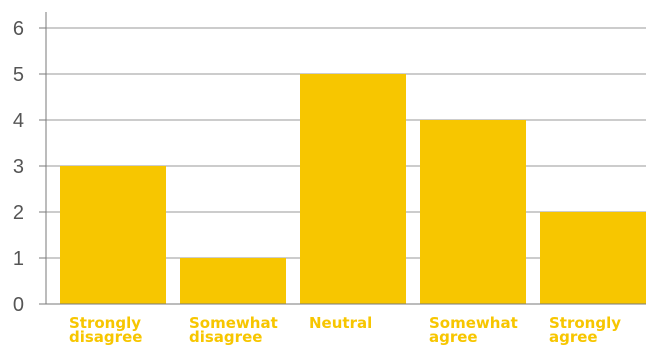  Describe the element at coordinates (18, 121) in the screenshot. I see `y-tick-label: 4` at that location.